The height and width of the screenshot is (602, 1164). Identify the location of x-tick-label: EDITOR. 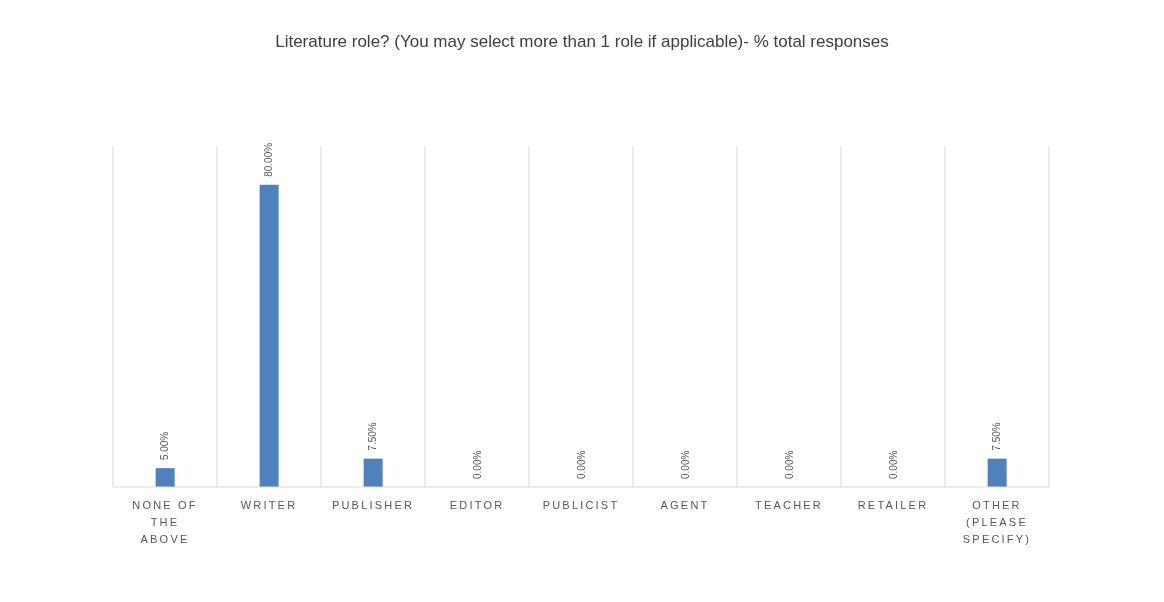
(477, 505).